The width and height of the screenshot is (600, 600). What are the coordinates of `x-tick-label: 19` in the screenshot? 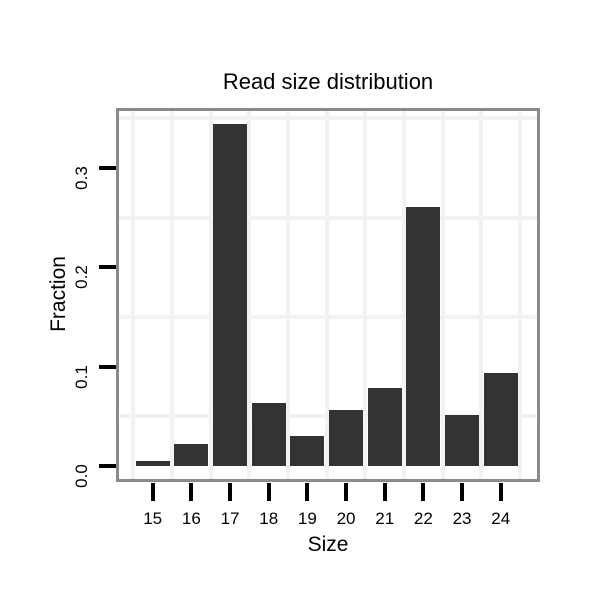 It's located at (307, 518).